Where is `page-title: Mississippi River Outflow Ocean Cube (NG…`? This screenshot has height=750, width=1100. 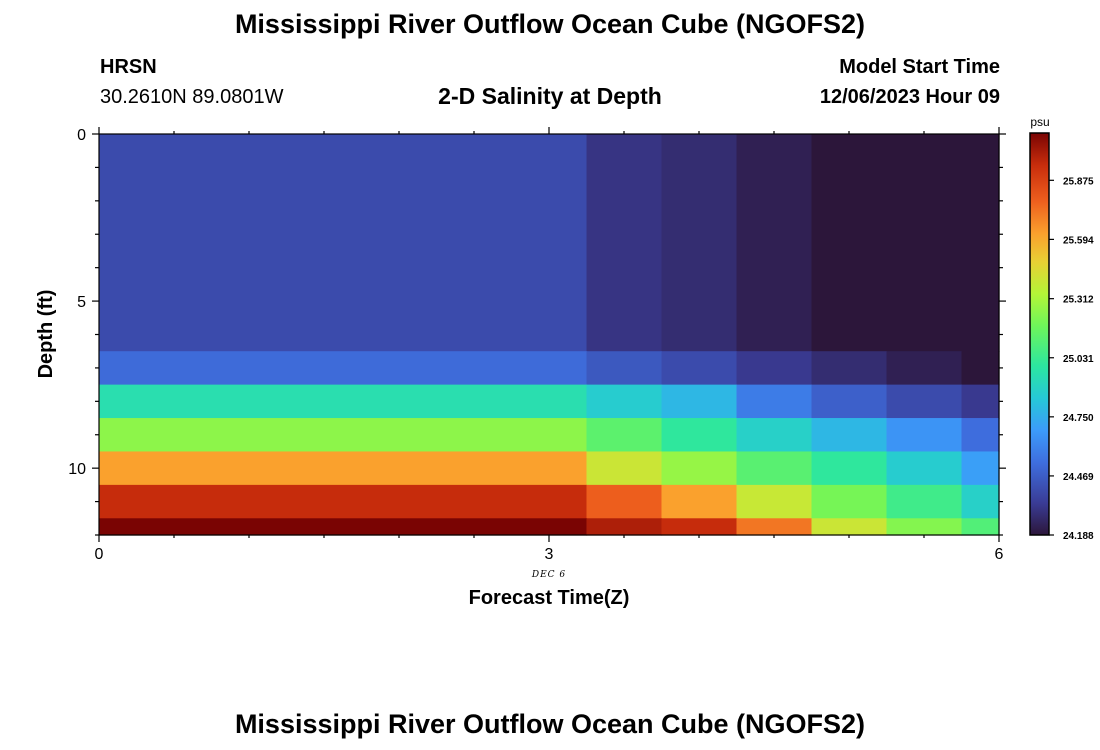 page-title: Mississippi River Outflow Ocean Cube (NG… is located at coordinates (550, 24).